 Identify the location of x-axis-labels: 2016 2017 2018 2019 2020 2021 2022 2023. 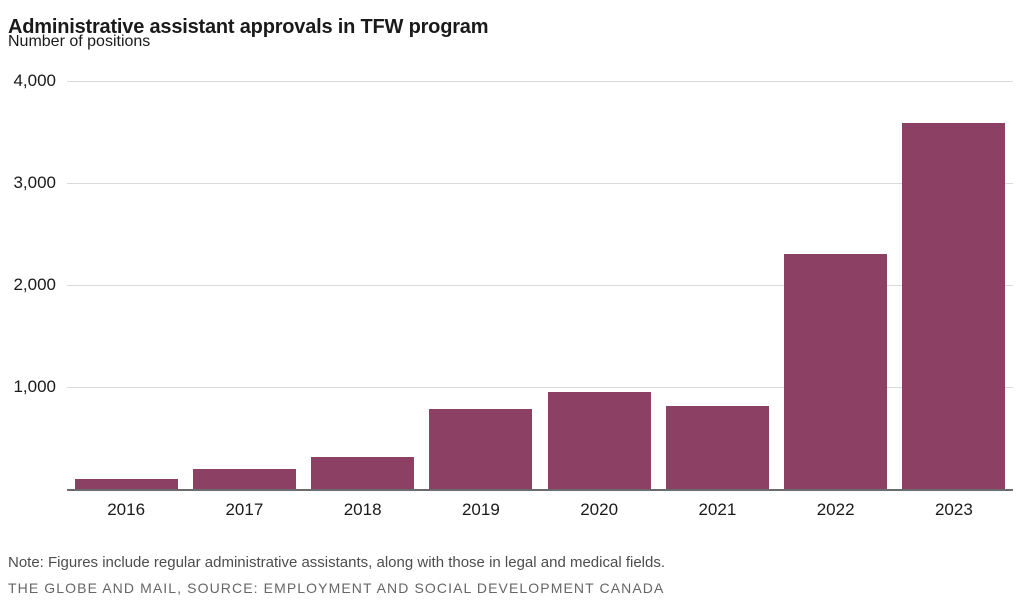
(540, 512).